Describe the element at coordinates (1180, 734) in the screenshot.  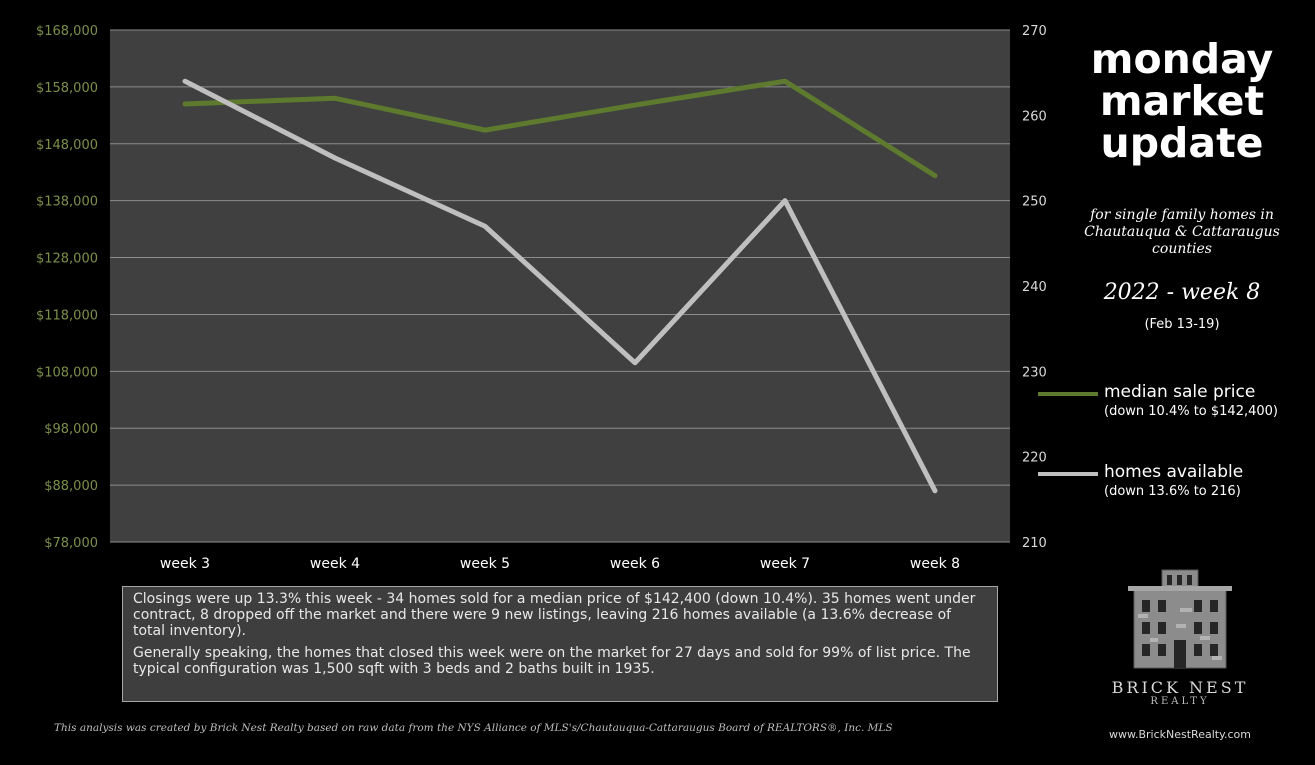
I see `brand-url: www.BrickNestRealty.com` at that location.